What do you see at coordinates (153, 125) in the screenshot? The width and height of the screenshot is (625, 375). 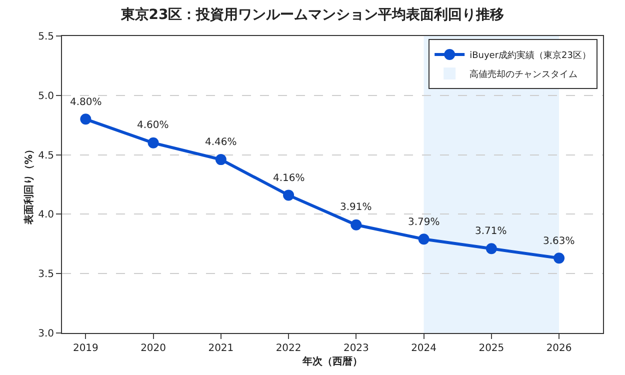 I see `data-label: 4.60%` at bounding box center [153, 125].